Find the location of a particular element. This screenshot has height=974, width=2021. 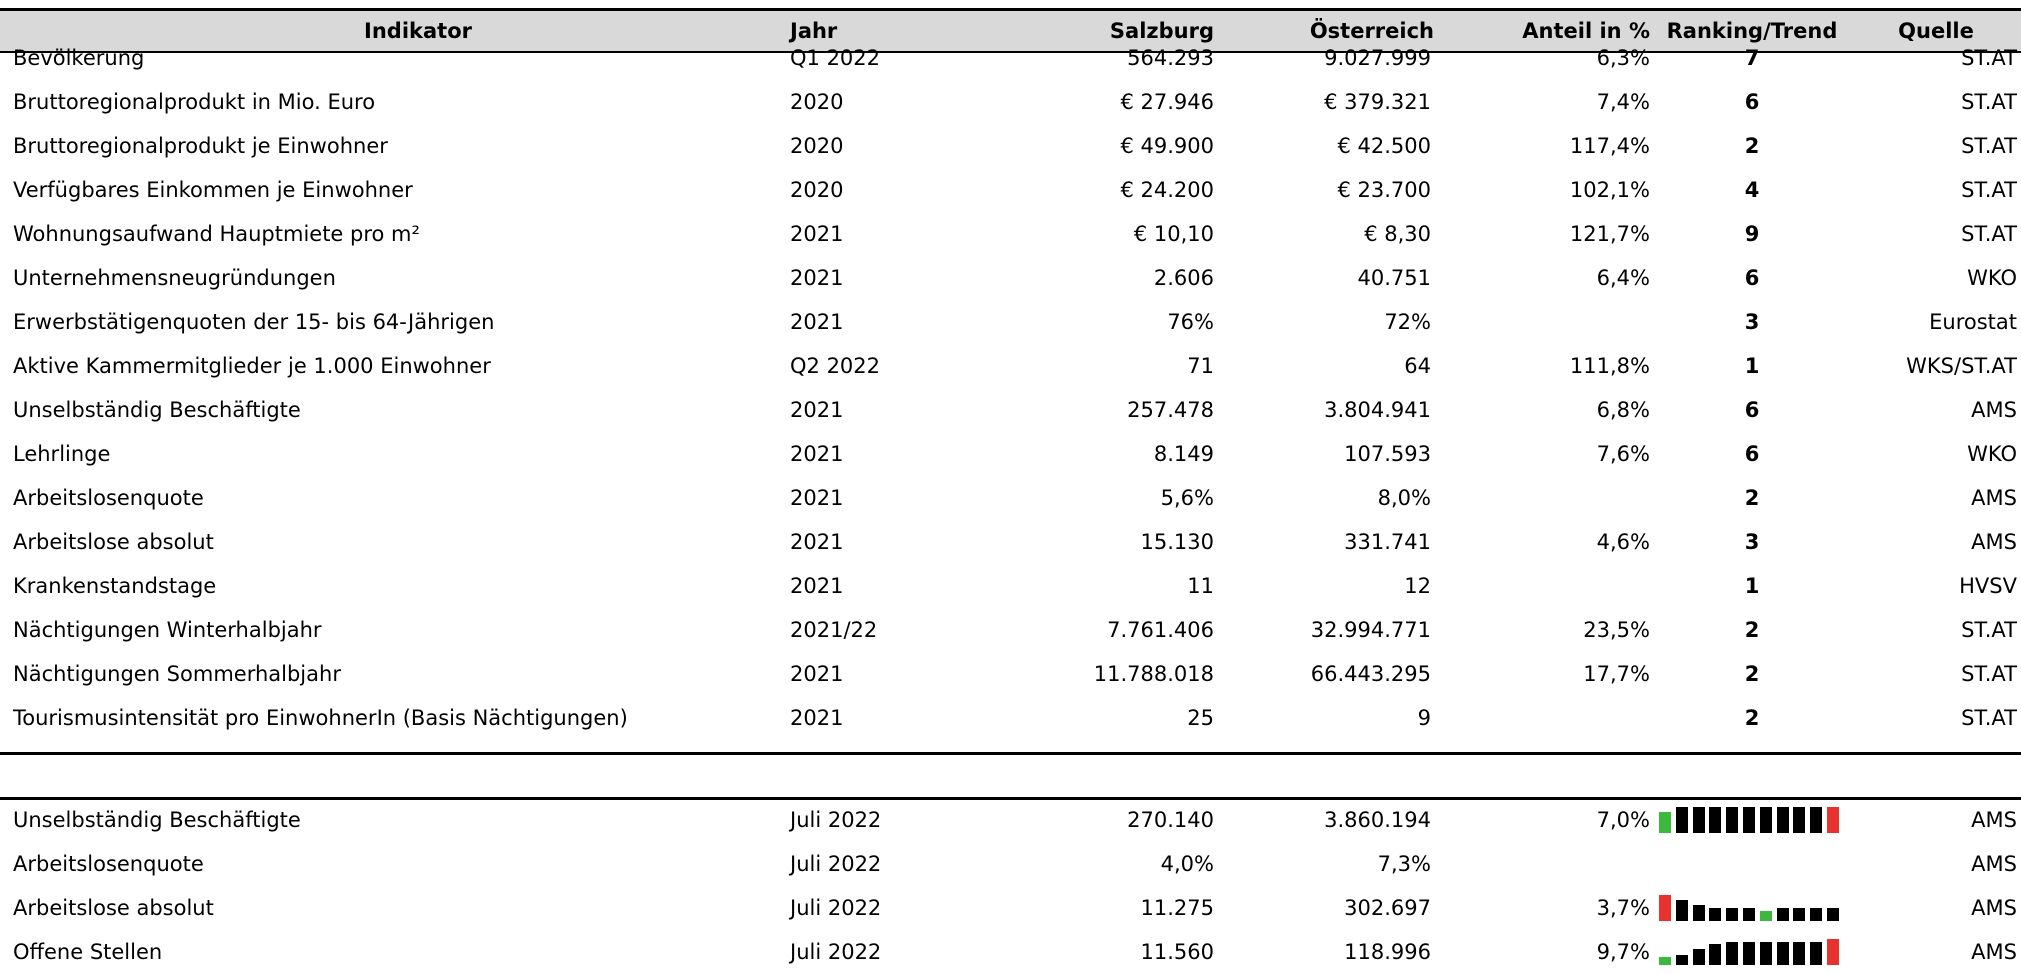

cell: 9.027.999 is located at coordinates (1377, 58).